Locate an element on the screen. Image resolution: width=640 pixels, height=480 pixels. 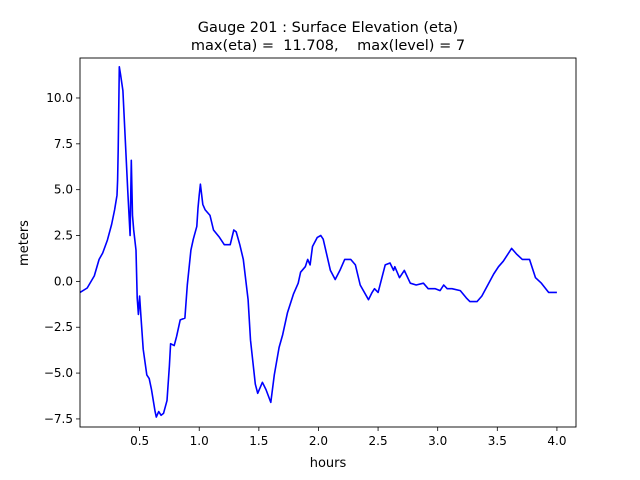
x-tick-label: 3.0 is located at coordinates (437, 441).